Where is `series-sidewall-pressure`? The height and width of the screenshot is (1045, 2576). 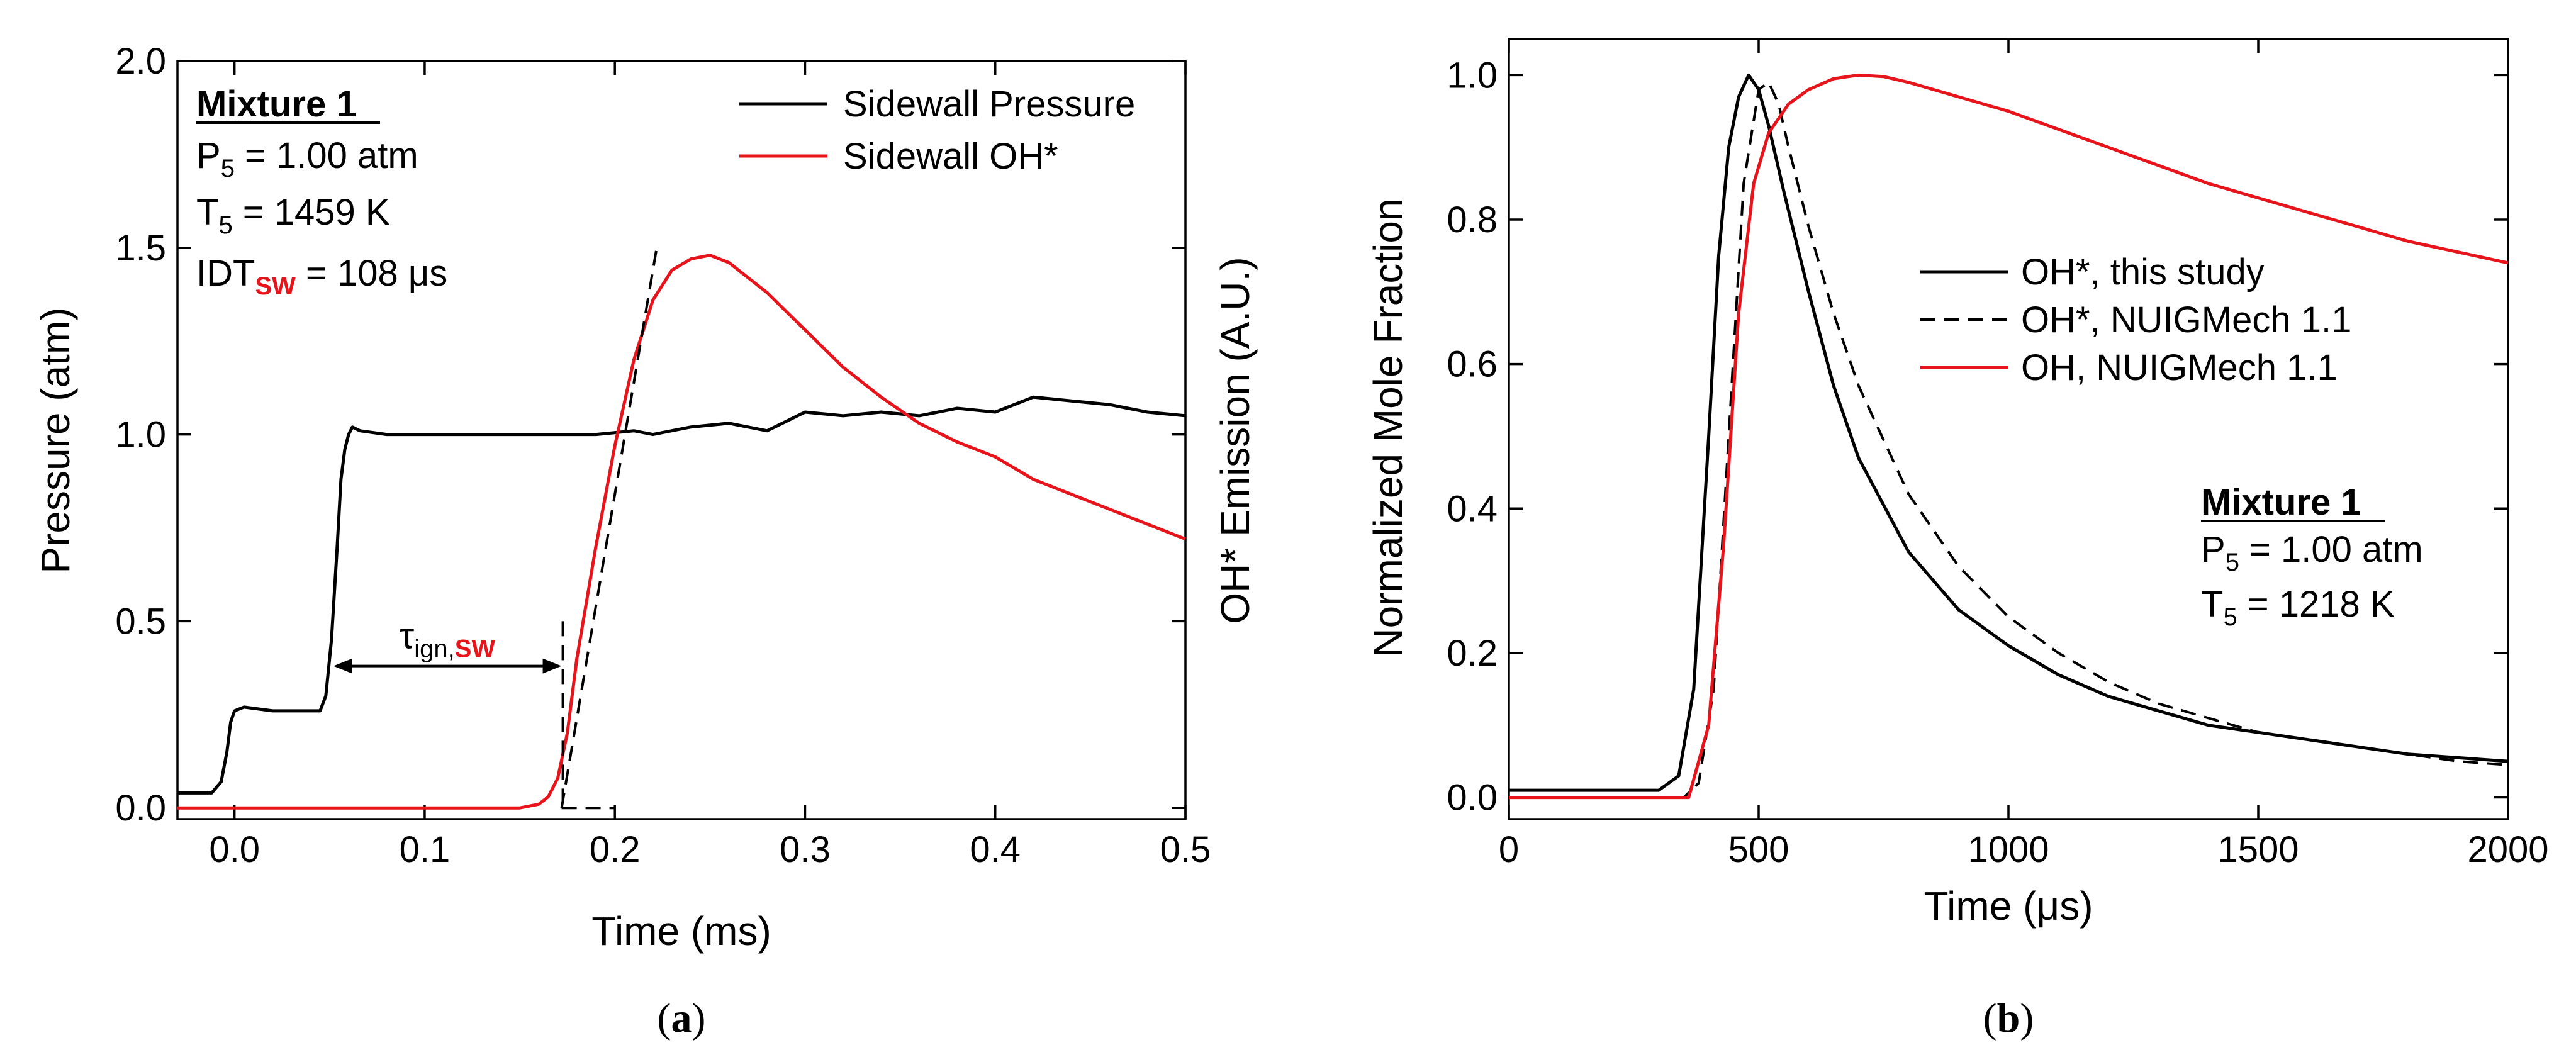 series-sidewall-pressure is located at coordinates (681, 595).